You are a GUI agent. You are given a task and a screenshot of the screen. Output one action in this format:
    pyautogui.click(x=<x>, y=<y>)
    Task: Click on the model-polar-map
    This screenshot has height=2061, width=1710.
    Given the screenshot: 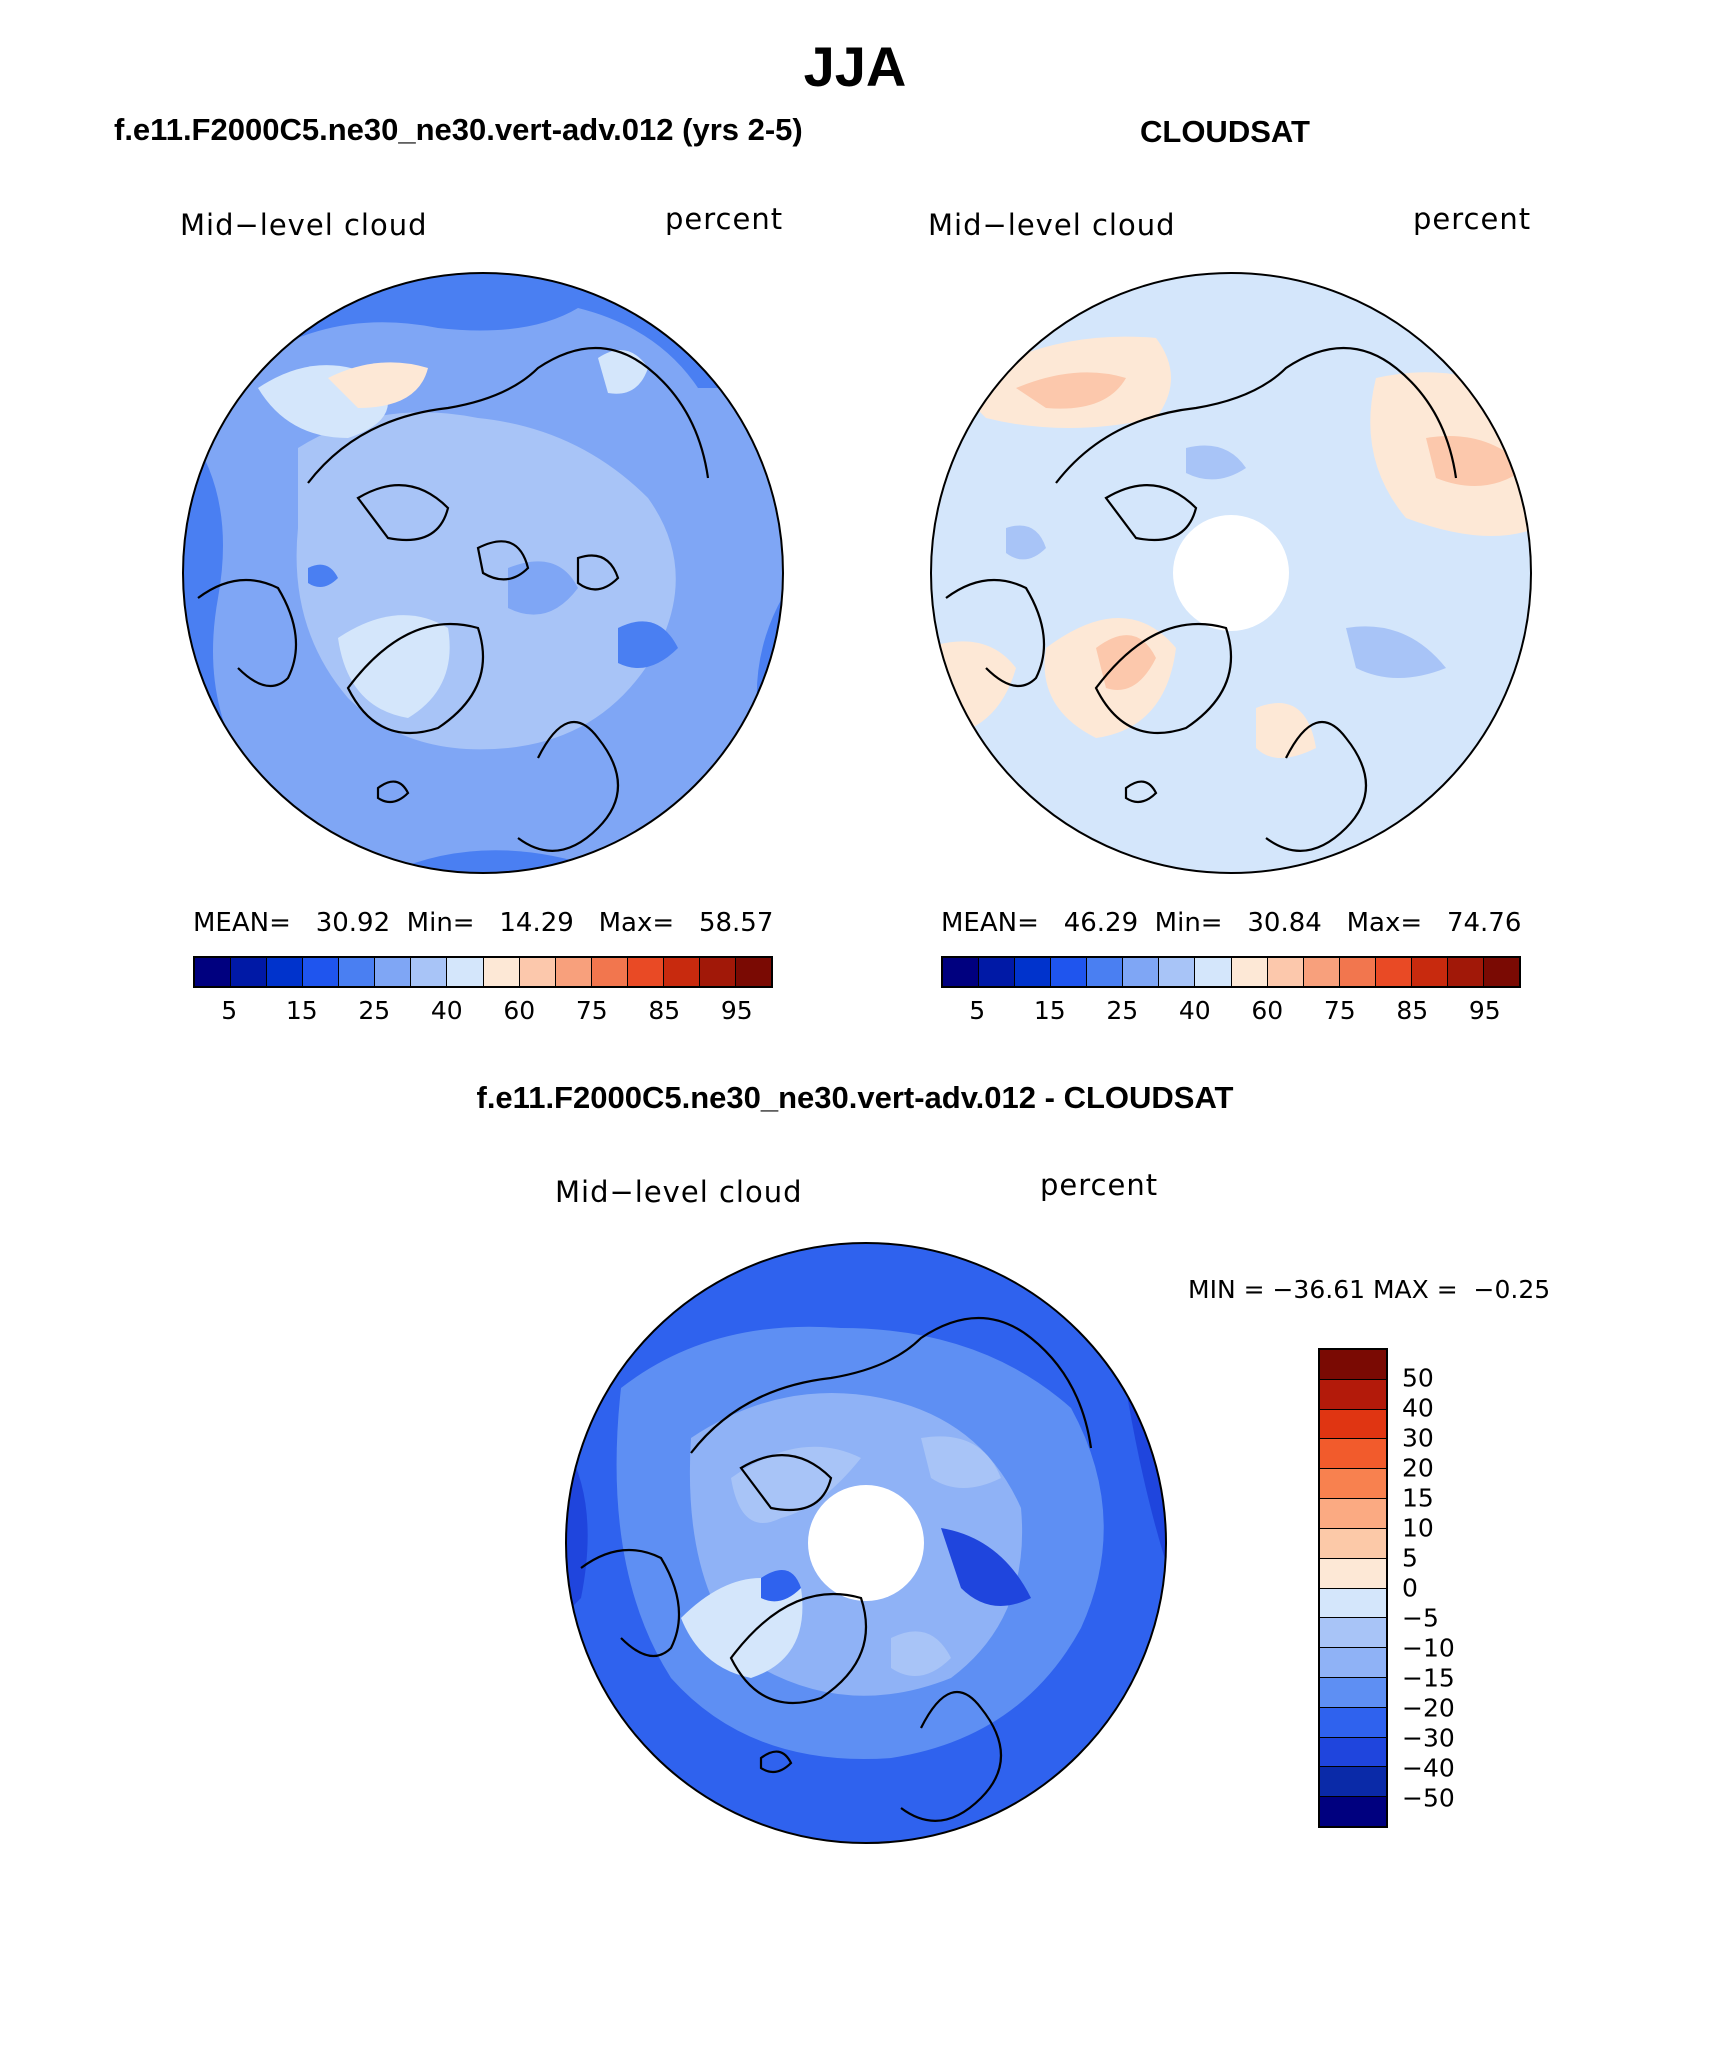 What is the action you would take?
    pyautogui.click(x=483, y=573)
    